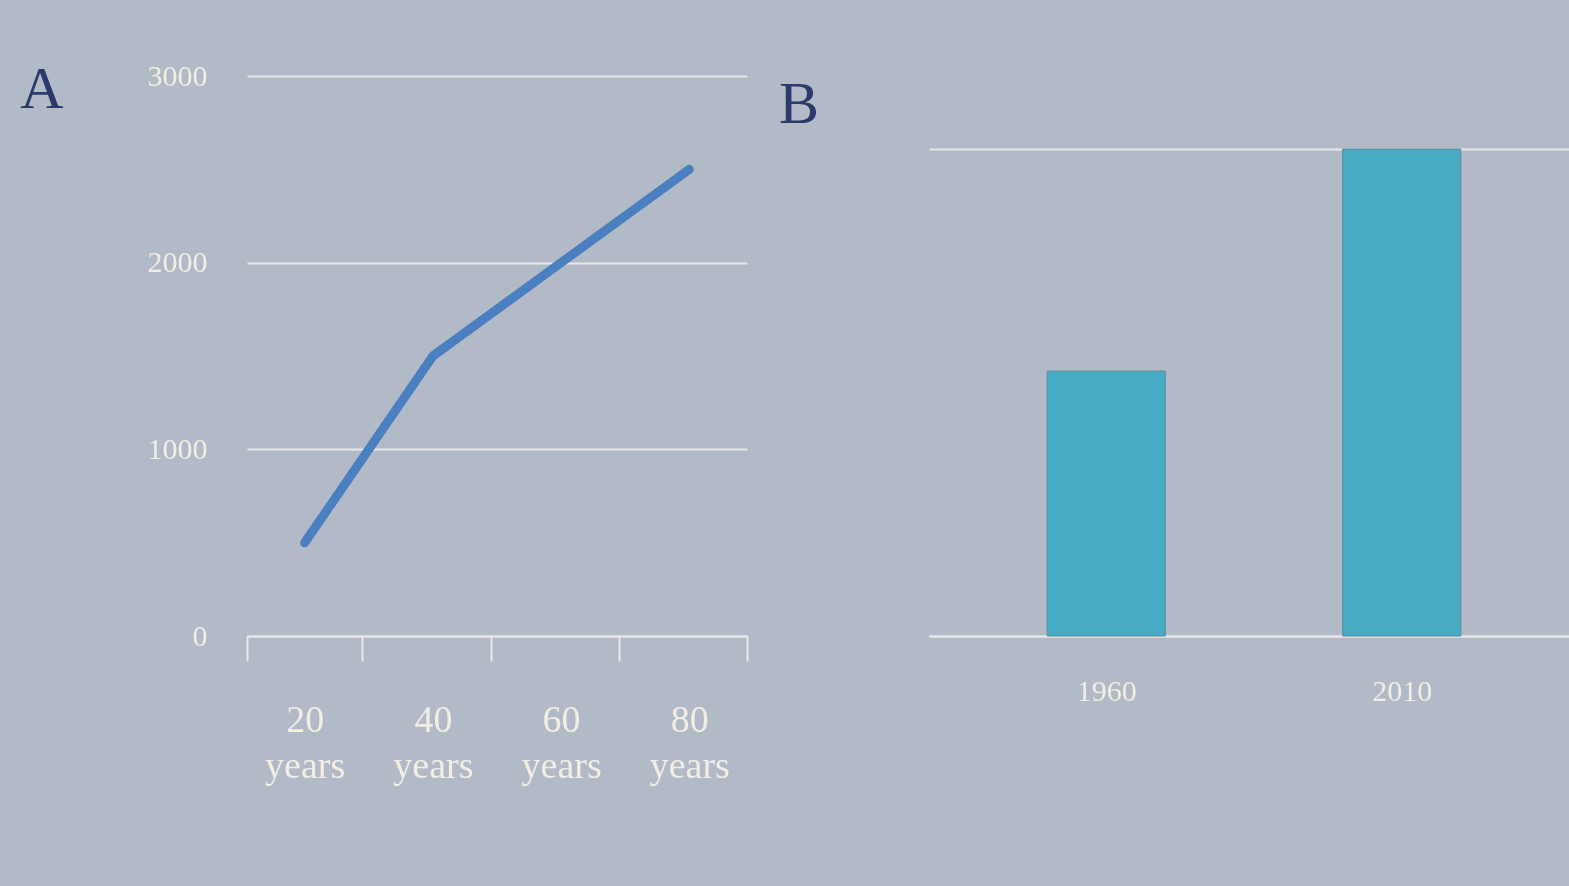 This screenshot has width=1569, height=886. Describe the element at coordinates (200, 635) in the screenshot. I see `y-tick-label: 0` at that location.